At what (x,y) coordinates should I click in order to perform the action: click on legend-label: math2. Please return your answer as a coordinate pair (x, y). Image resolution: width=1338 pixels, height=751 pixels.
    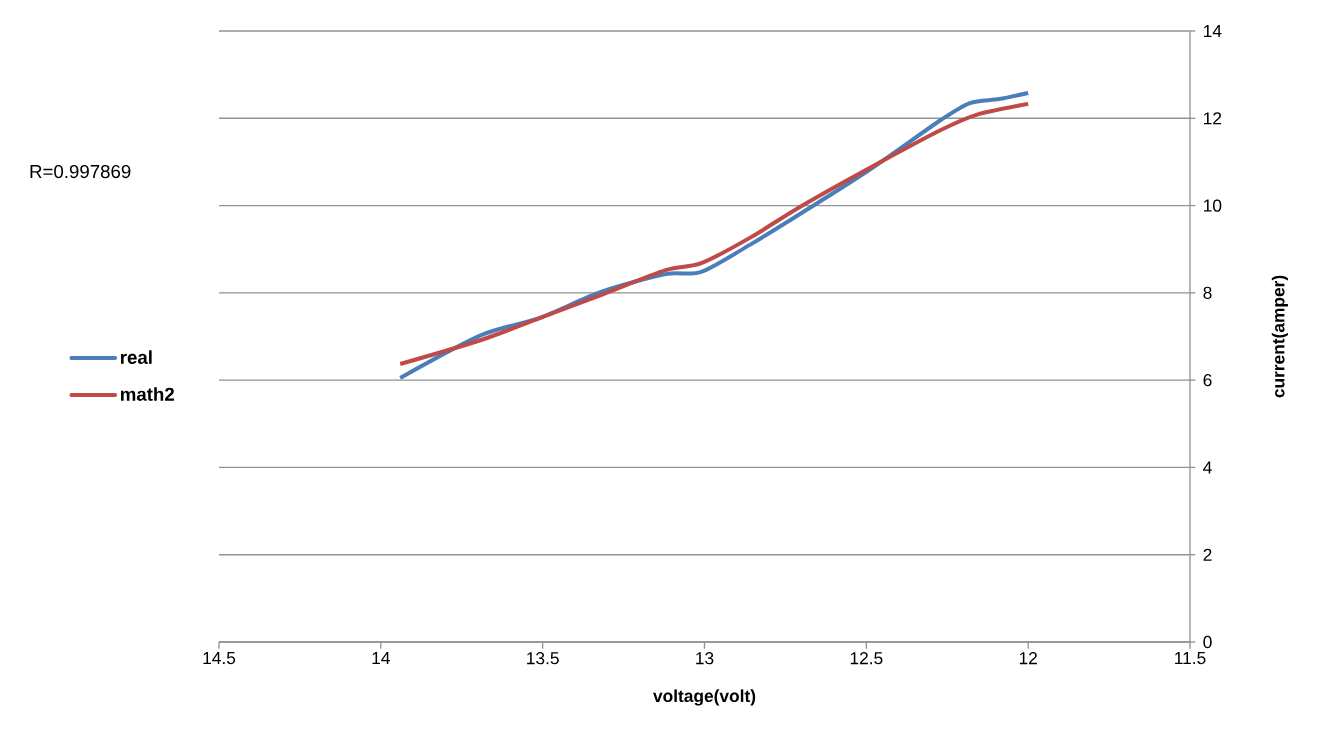
    Looking at the image, I should click on (147, 394).